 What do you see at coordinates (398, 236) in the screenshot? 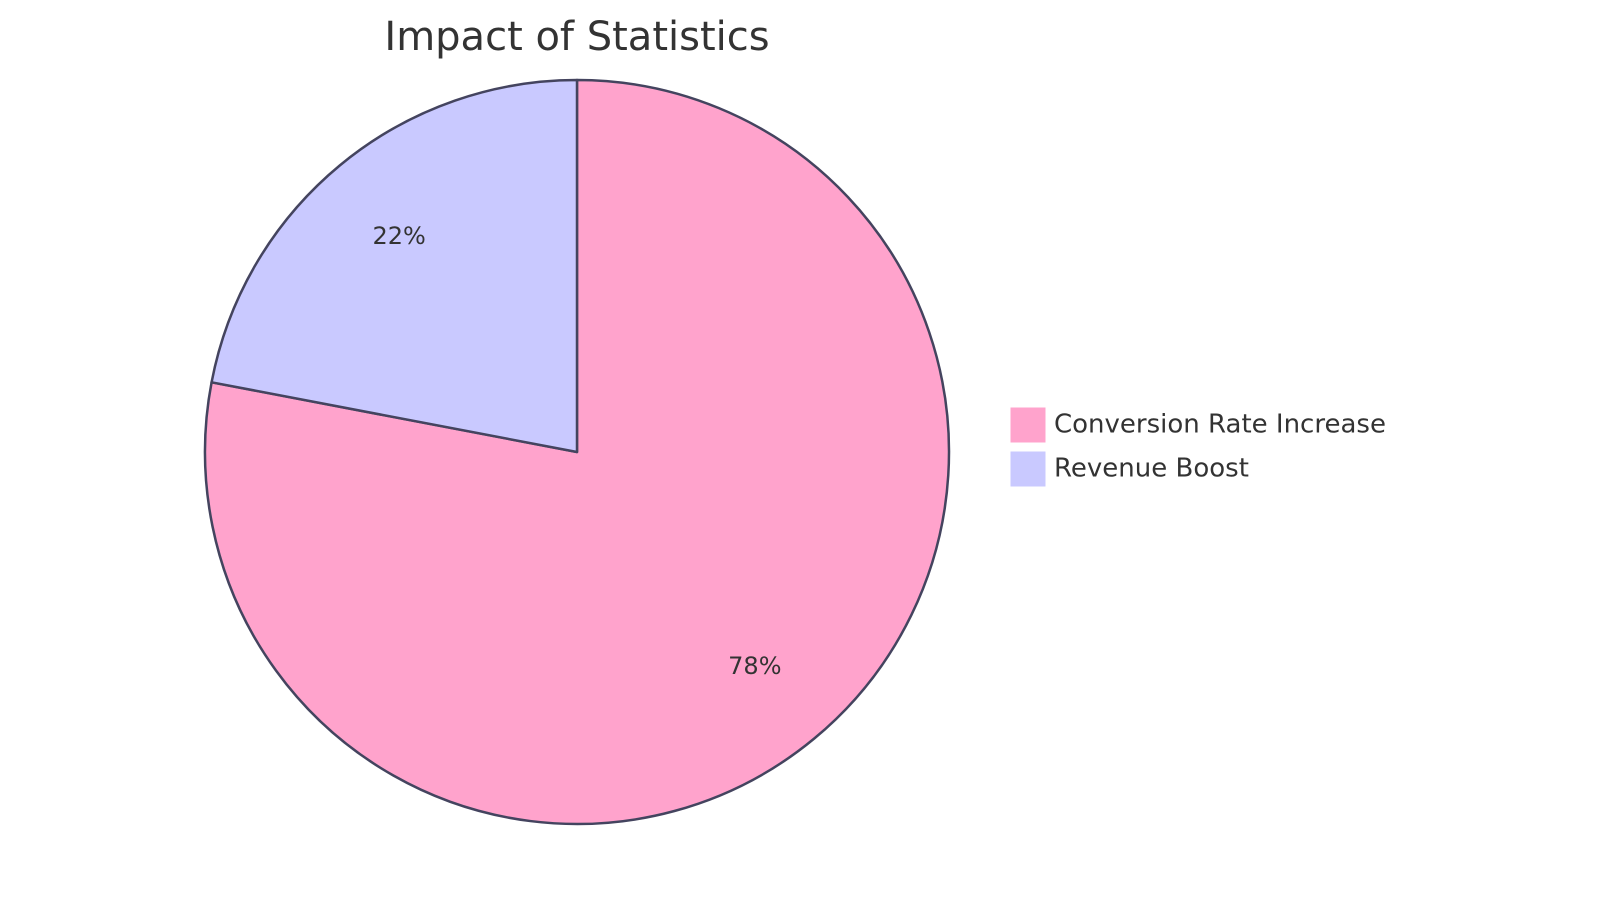
I see `slice-percent-label-1: 22%` at bounding box center [398, 236].